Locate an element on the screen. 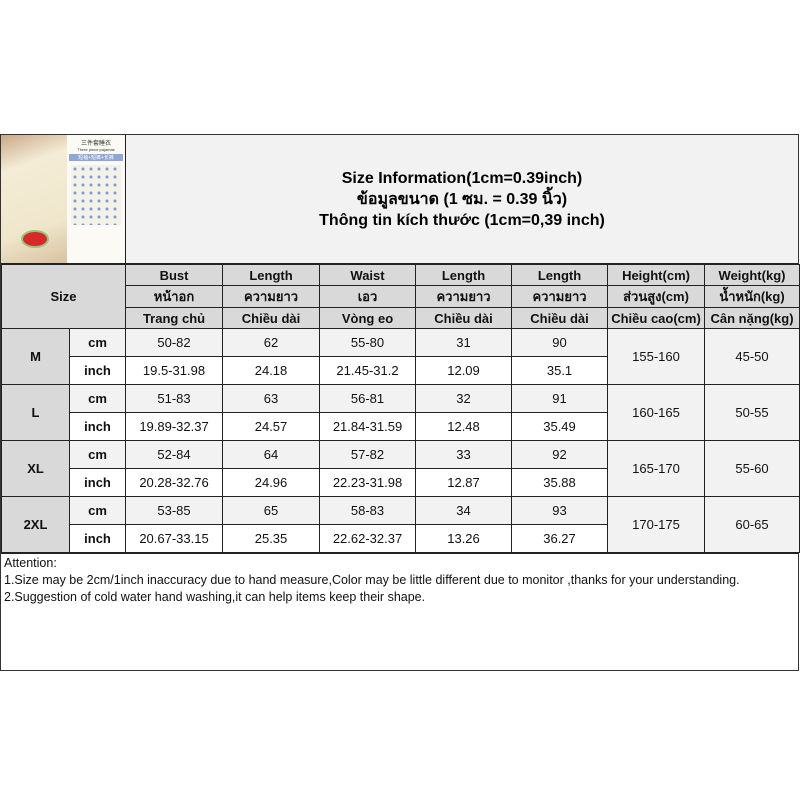  weight-cell: 60-65 is located at coordinates (752, 524).